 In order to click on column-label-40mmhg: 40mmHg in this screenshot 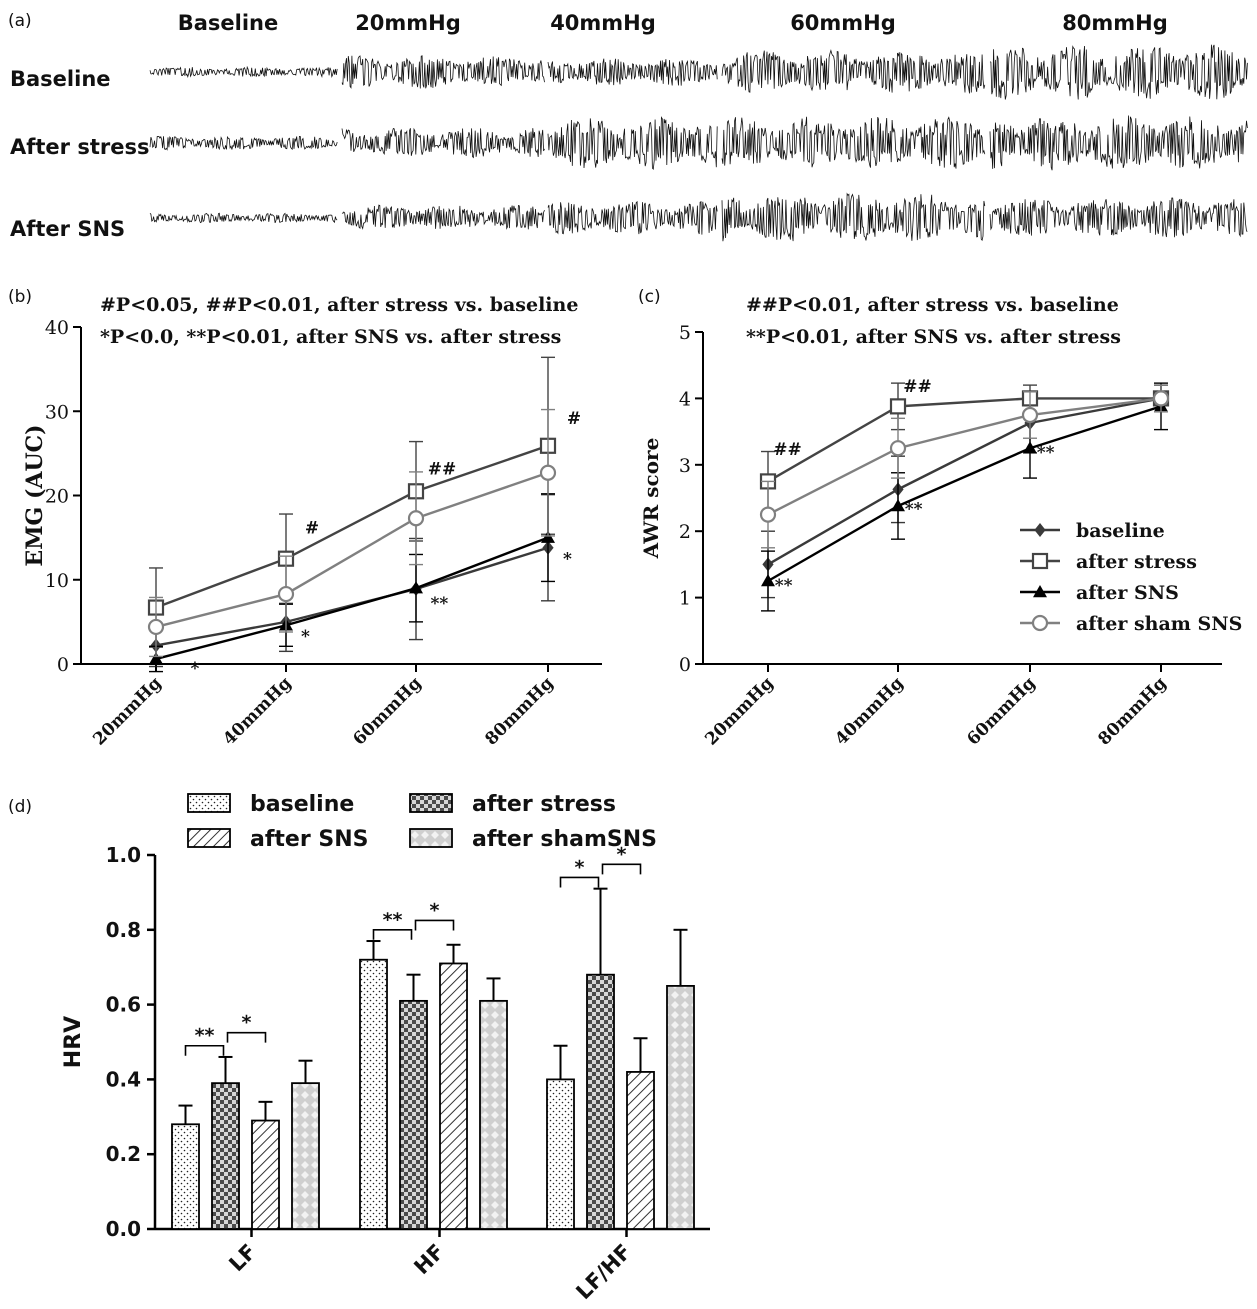, I will do `click(603, 23)`.